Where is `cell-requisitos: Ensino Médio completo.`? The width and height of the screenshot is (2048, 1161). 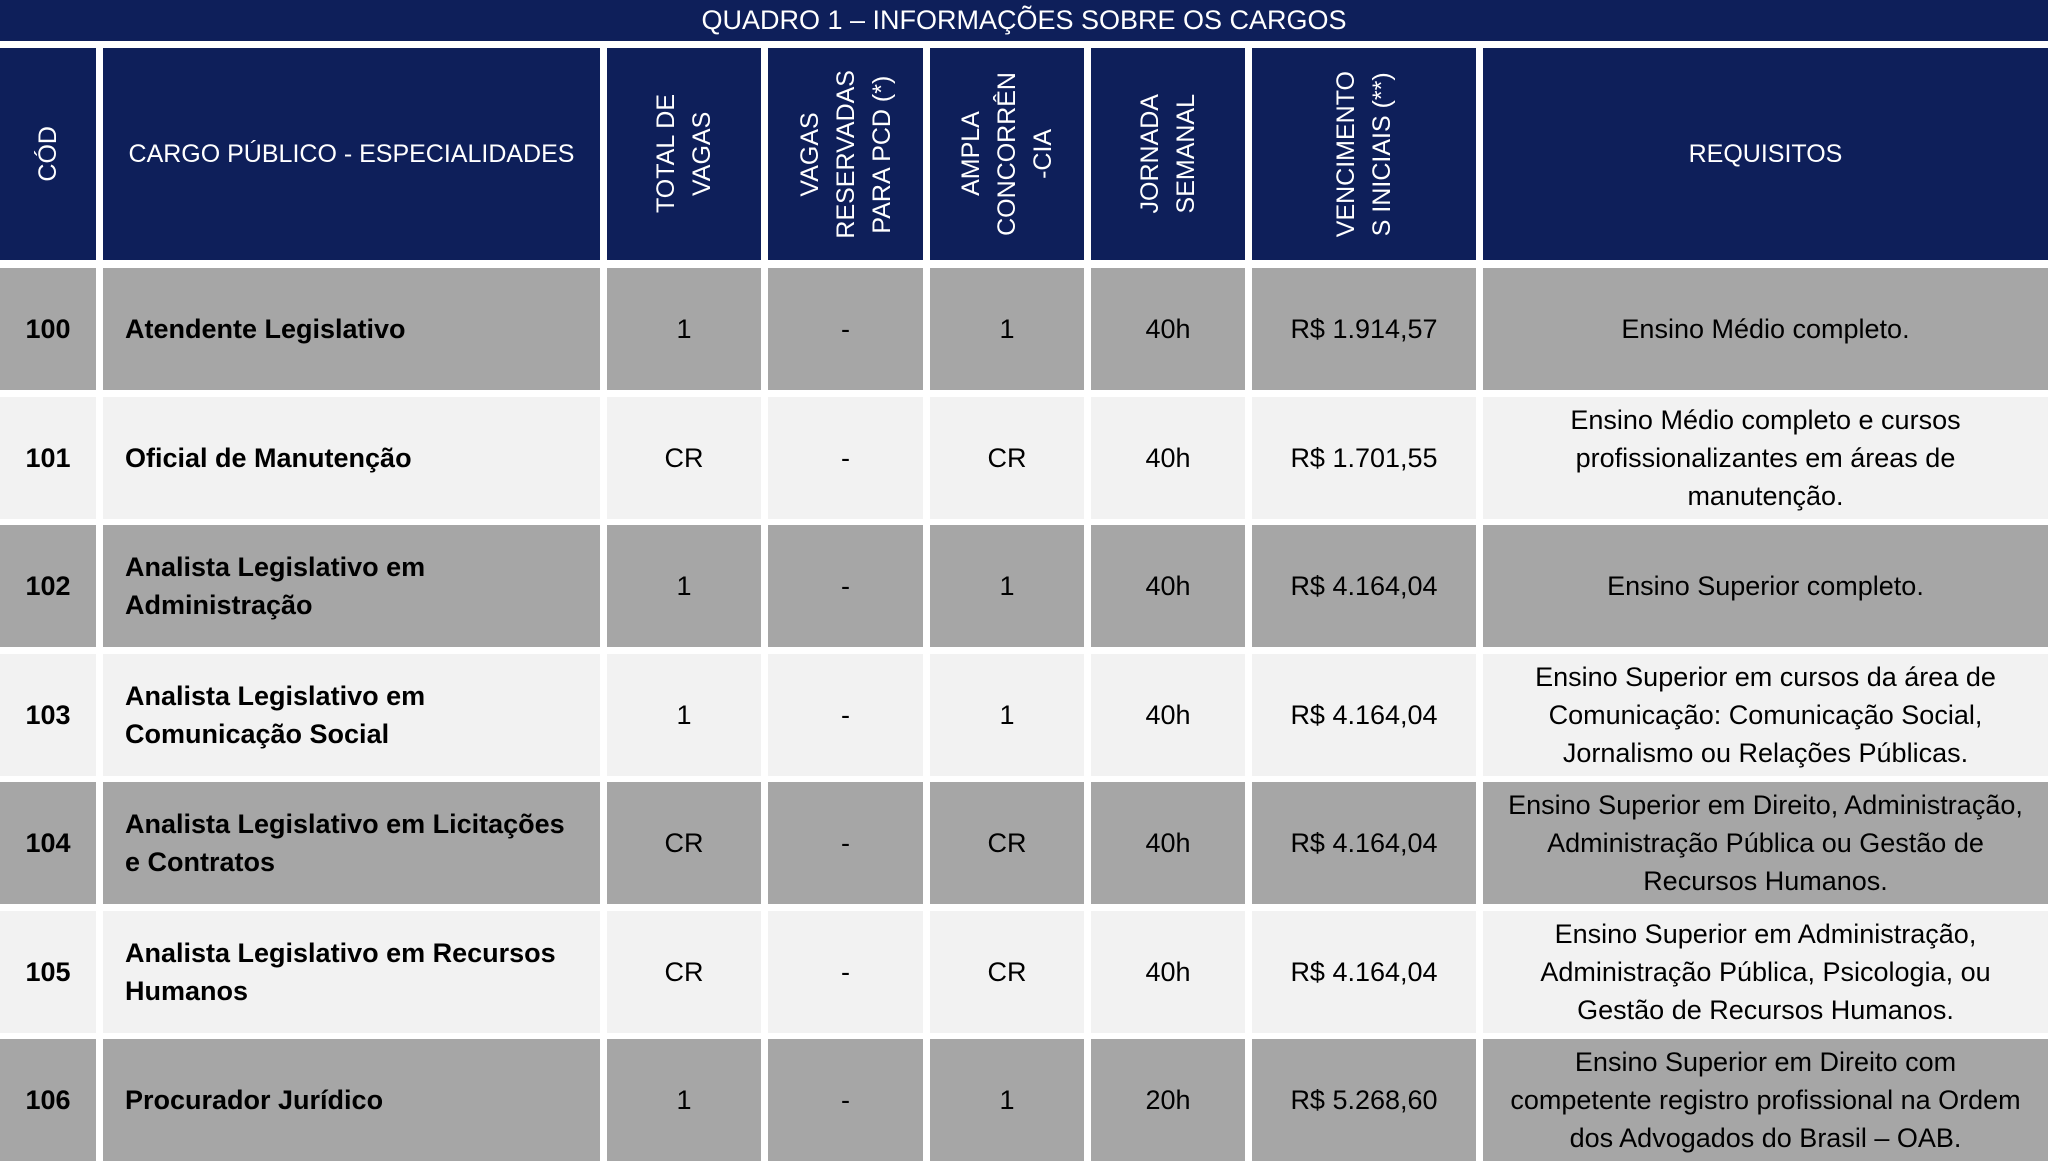
cell-requisitos: Ensino Médio completo. is located at coordinates (1765, 329).